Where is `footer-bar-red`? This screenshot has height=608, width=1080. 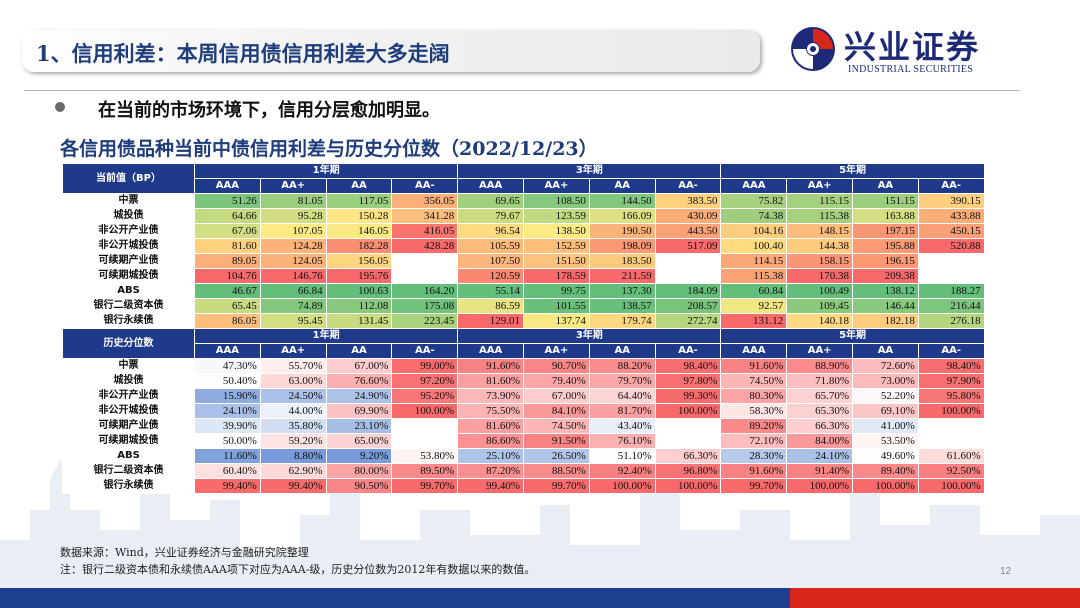
footer-bar-red is located at coordinates (935, 598).